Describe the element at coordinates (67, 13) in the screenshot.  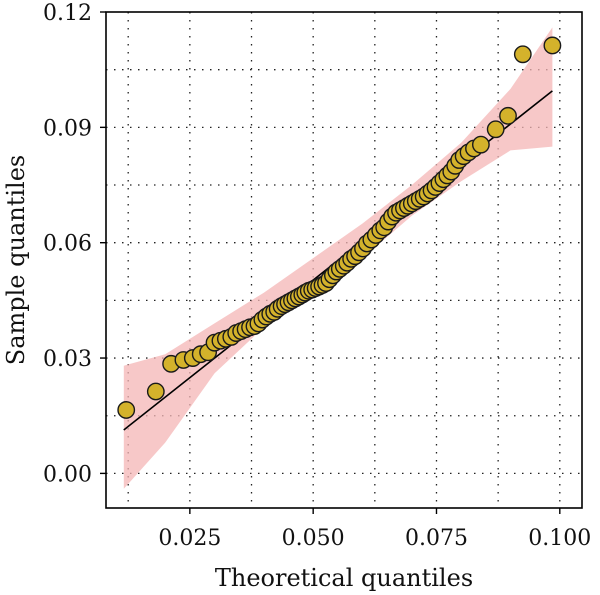
I see `y-tick-label: 0.12` at that location.